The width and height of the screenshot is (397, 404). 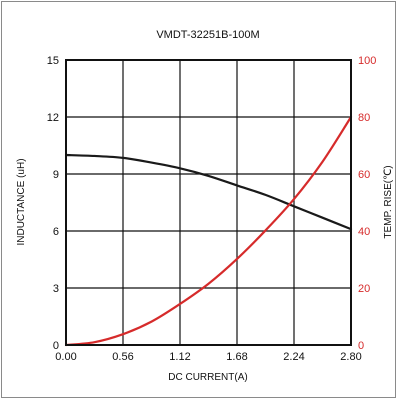 I want to click on y-right-tick-label: 20, so click(x=364, y=289).